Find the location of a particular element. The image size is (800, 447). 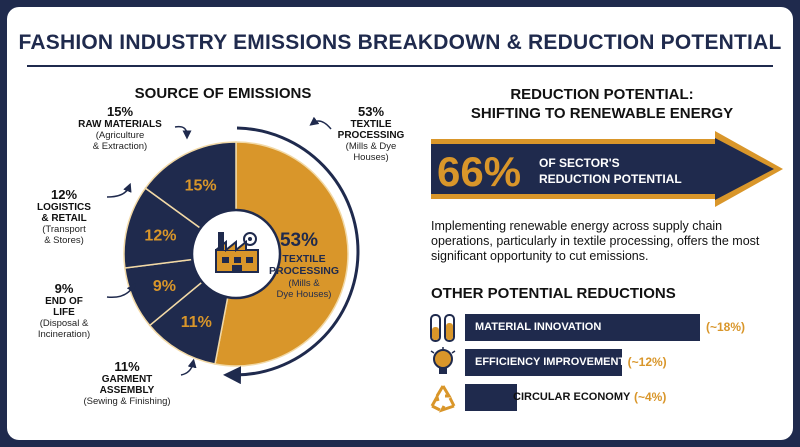

pie-slice-label: 15% is located at coordinates (201, 186).